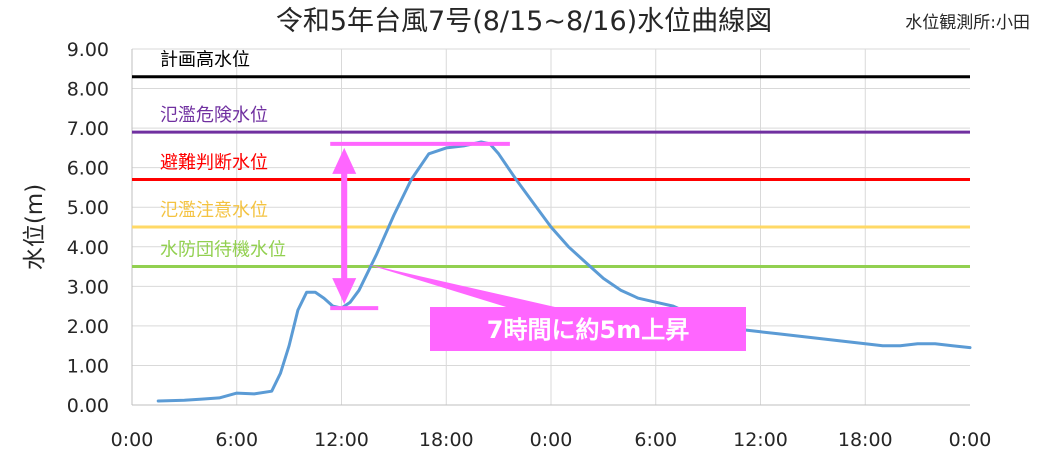 The height and width of the screenshot is (454, 1040). I want to click on annotation-text: 7時間に約5m上昇, so click(588, 330).